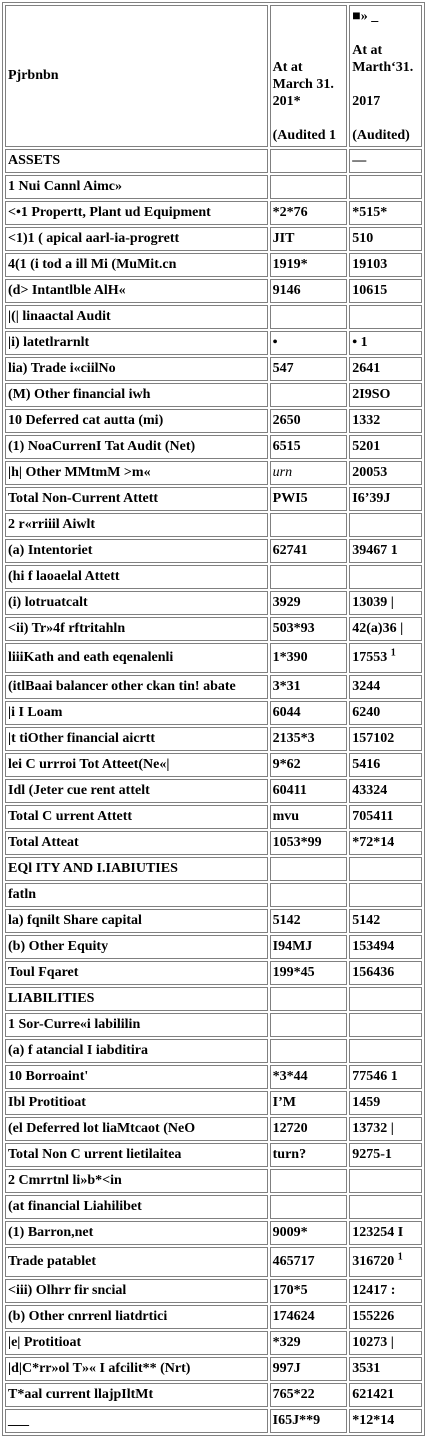 Image resolution: width=425 pixels, height=1436 pixels. I want to click on value-2018-text: PWI5, so click(290, 498).